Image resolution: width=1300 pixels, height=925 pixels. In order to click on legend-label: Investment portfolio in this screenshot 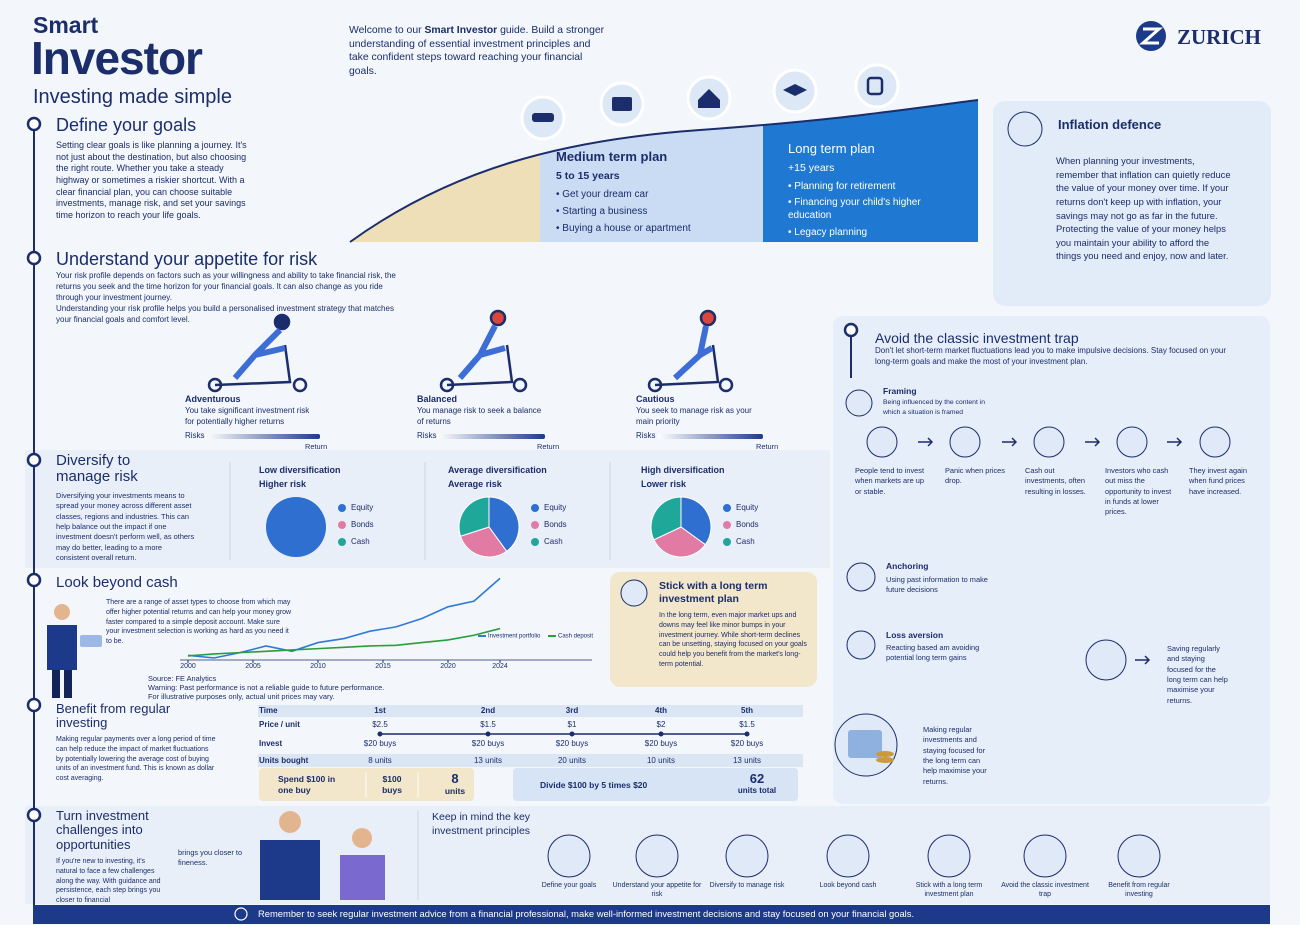, I will do `click(514, 637)`.